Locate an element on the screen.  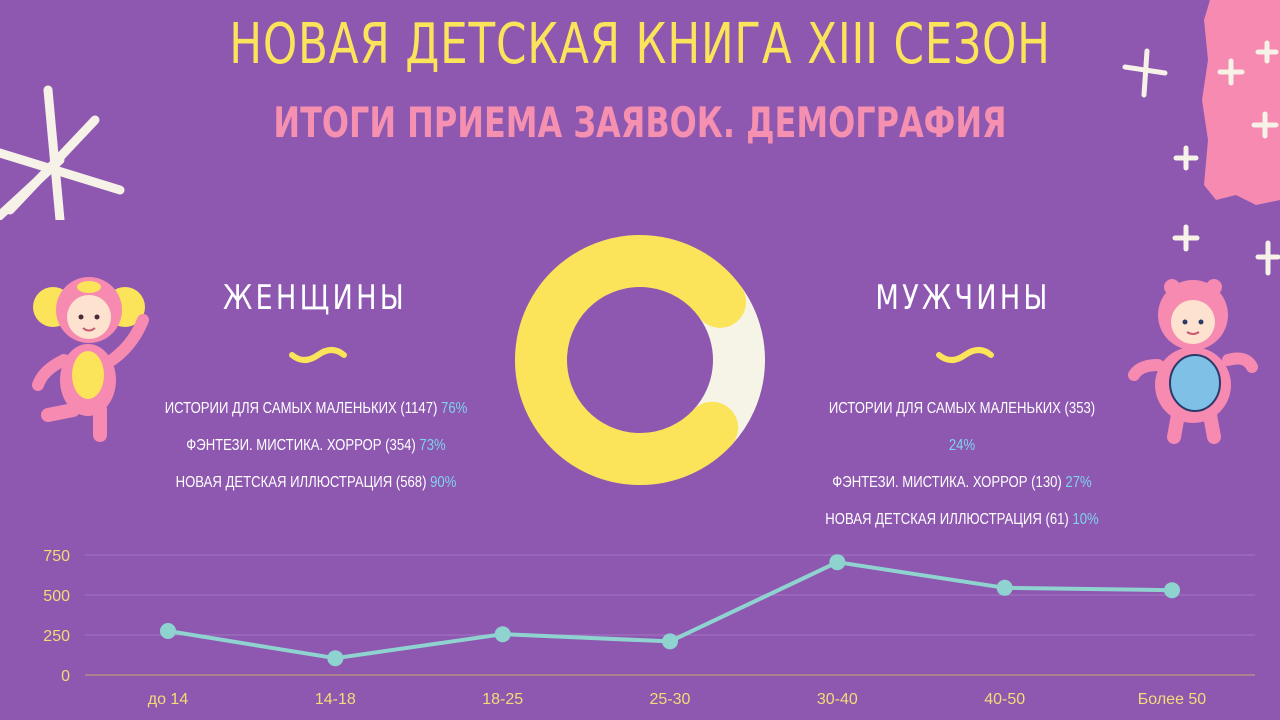
y-tick-label: 250 is located at coordinates (56, 636).